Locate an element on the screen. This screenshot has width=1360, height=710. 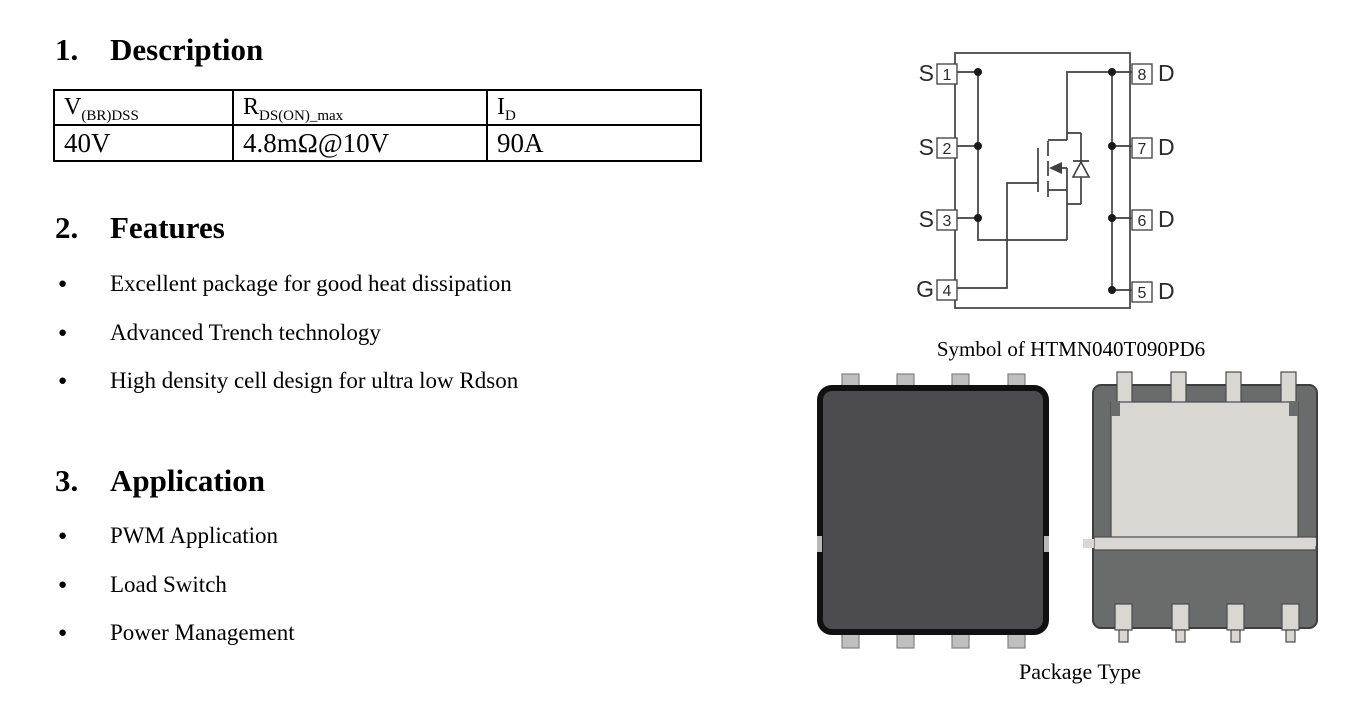
pin-letter-d8: D is located at coordinates (1166, 73).